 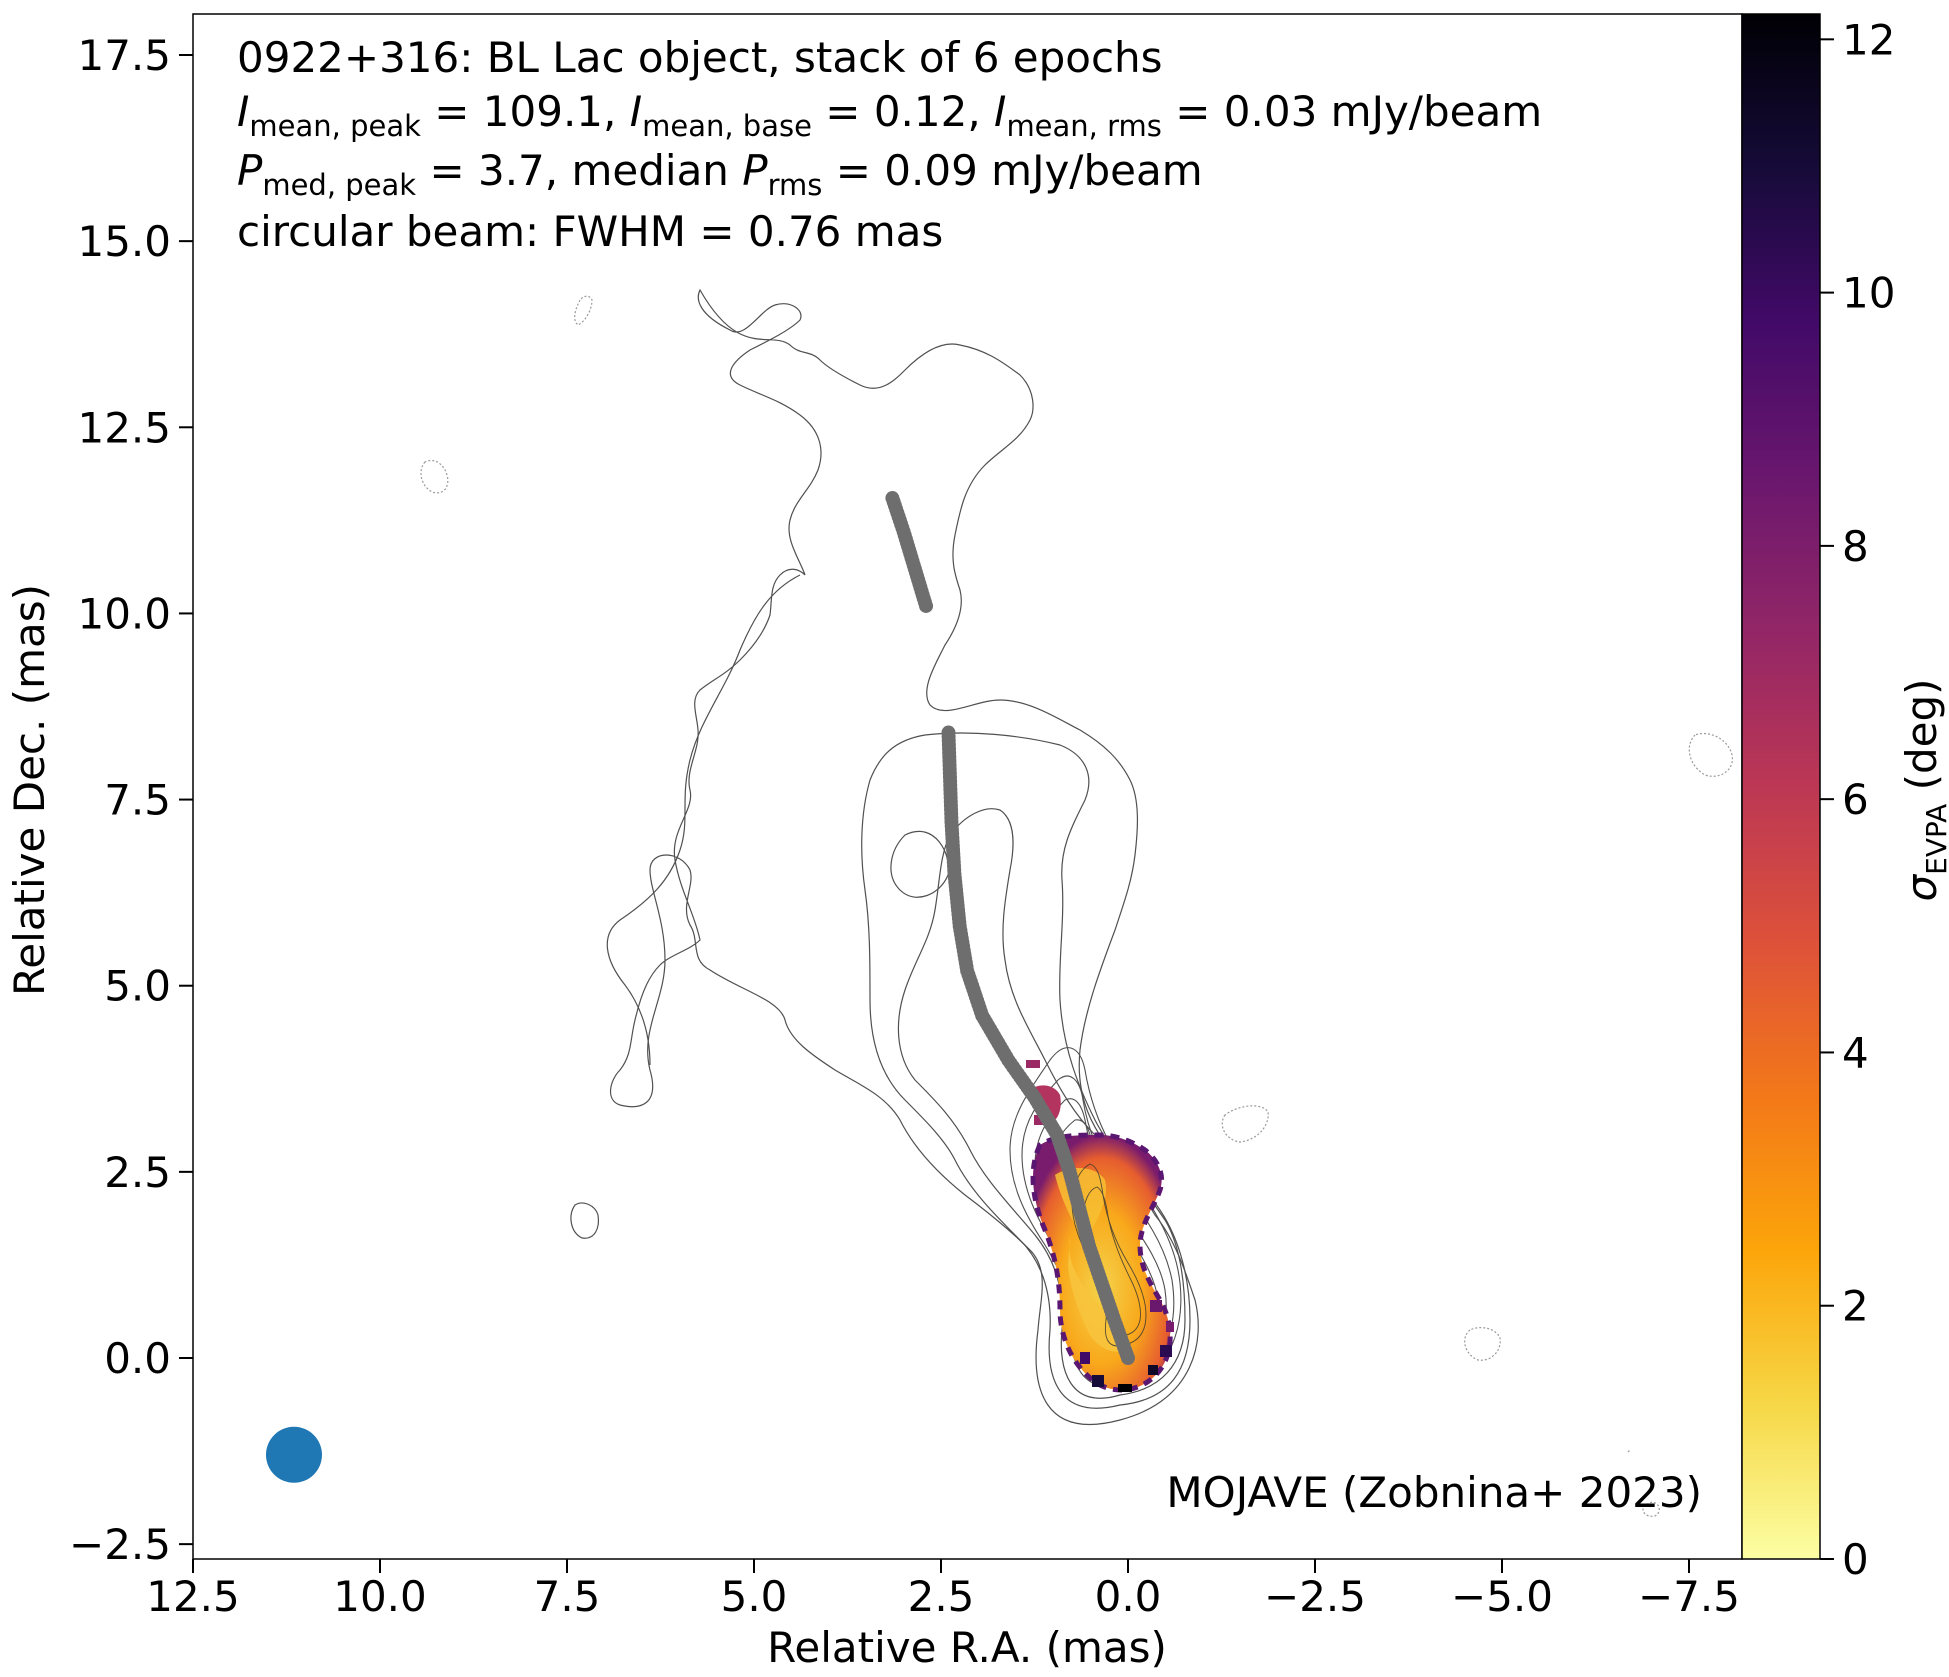 What do you see at coordinates (124, 613) in the screenshot?
I see `y-tick-label: 10.0` at bounding box center [124, 613].